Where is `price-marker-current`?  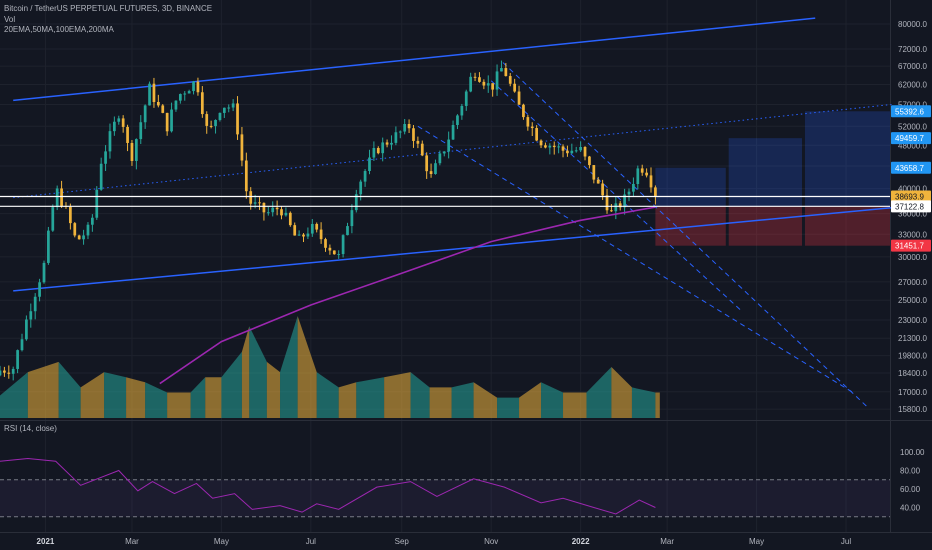
price-marker-current is located at coordinates (911, 196).